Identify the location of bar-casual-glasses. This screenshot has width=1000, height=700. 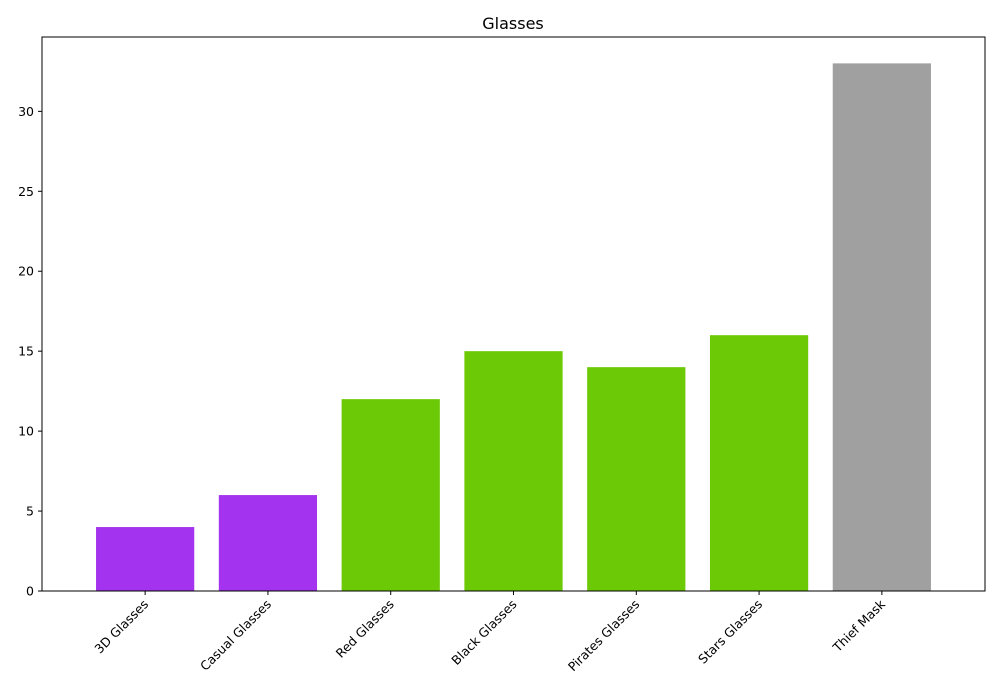
(268, 543).